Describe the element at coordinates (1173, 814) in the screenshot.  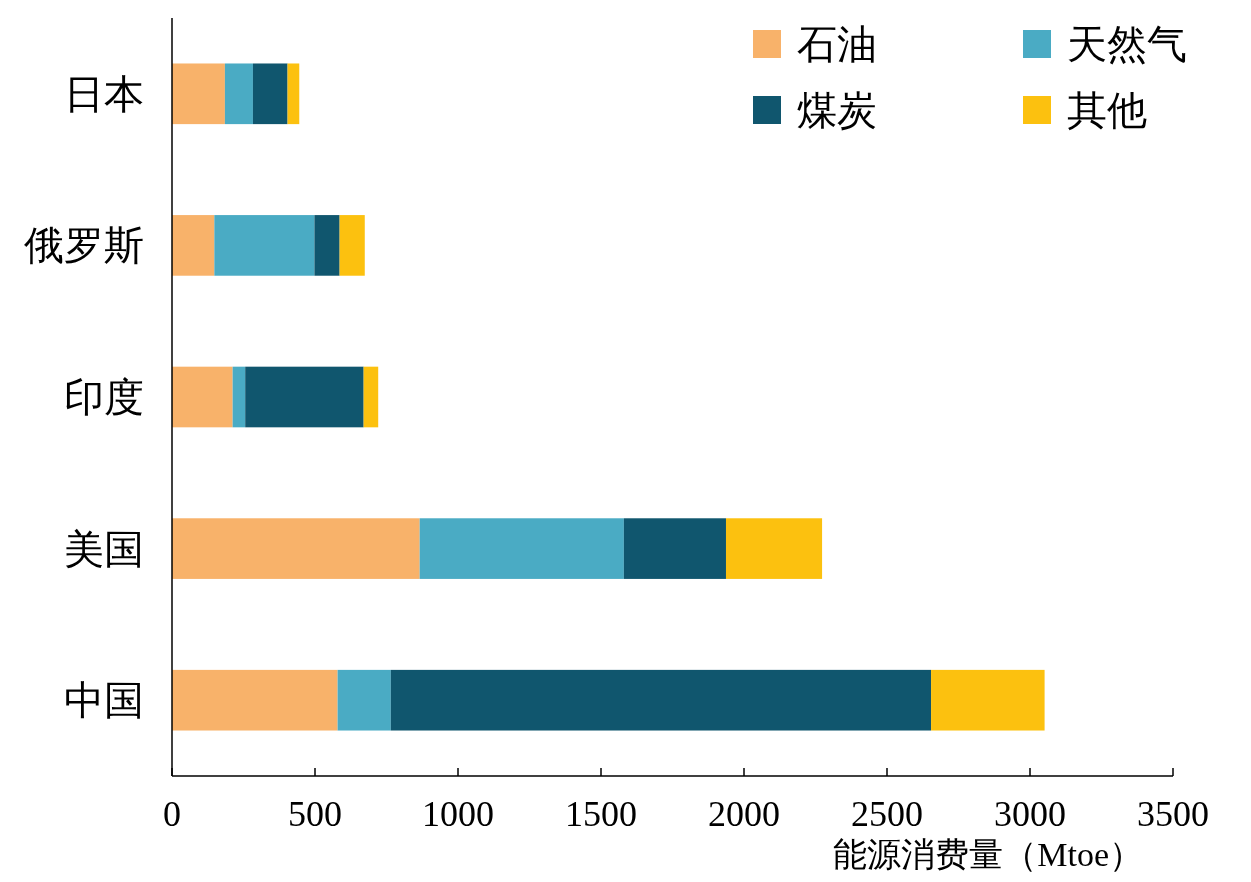
I see `x-tick-label: 3500` at that location.